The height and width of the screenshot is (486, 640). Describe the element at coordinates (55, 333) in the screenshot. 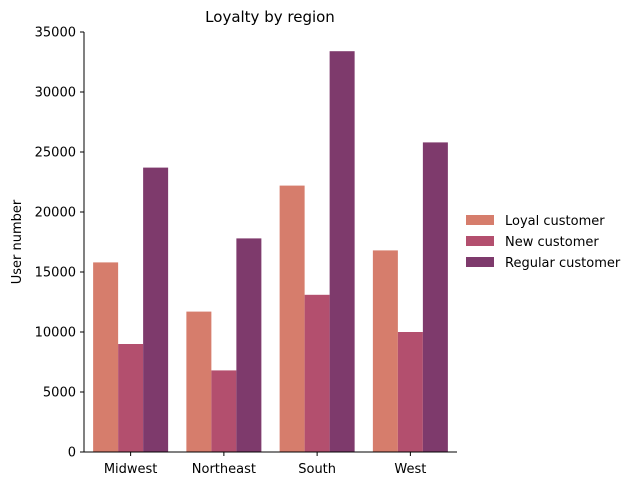

I see `y-tick-label: 10000` at that location.